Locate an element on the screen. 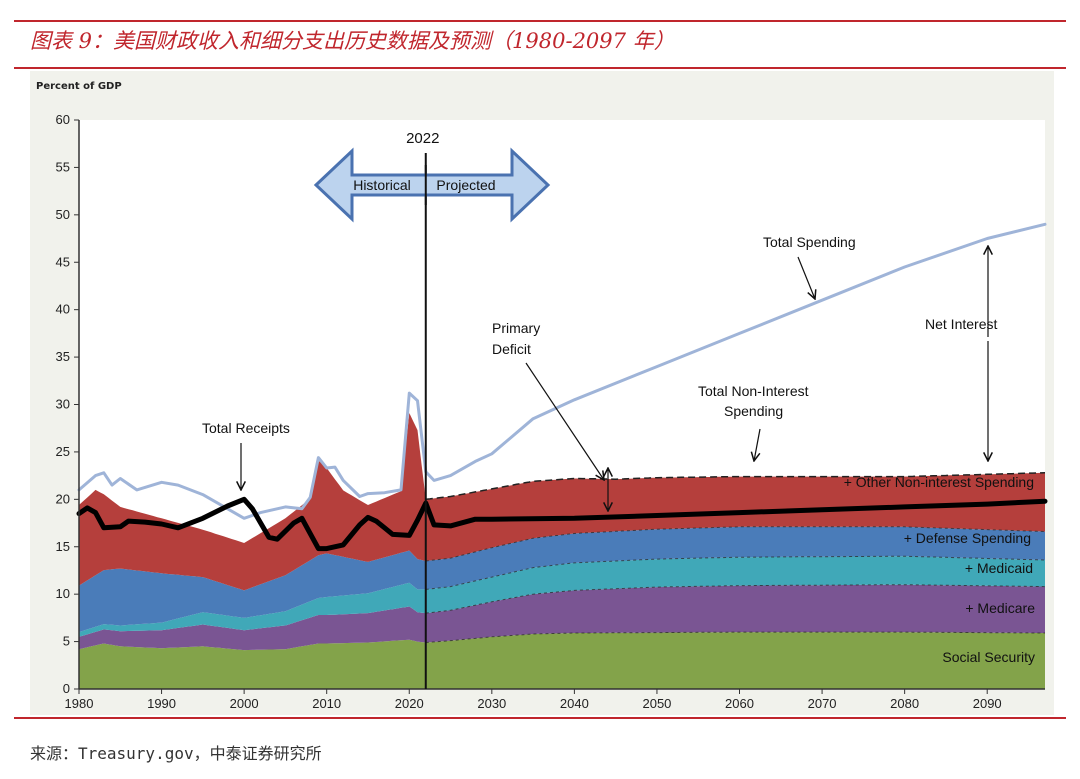 This screenshot has width=1080, height=779. y-tick-label: 60 is located at coordinates (63, 119).